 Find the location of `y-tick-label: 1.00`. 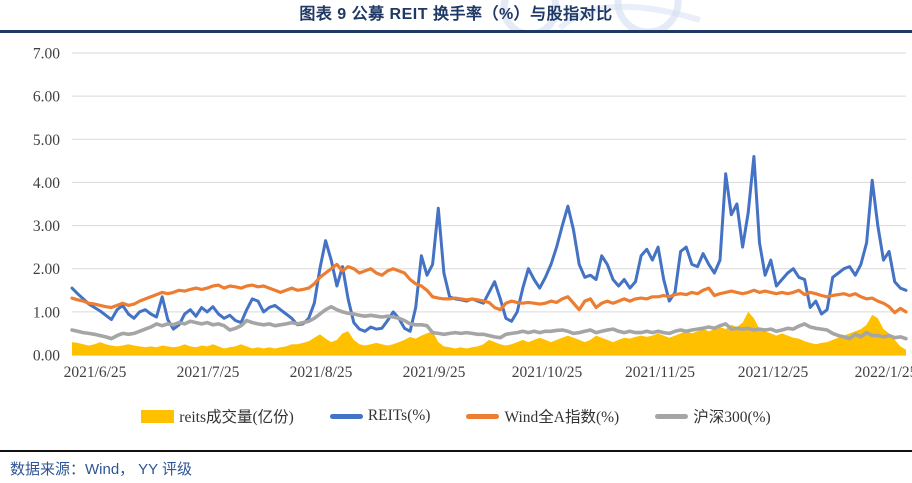

y-tick-label: 1.00 is located at coordinates (46, 312).